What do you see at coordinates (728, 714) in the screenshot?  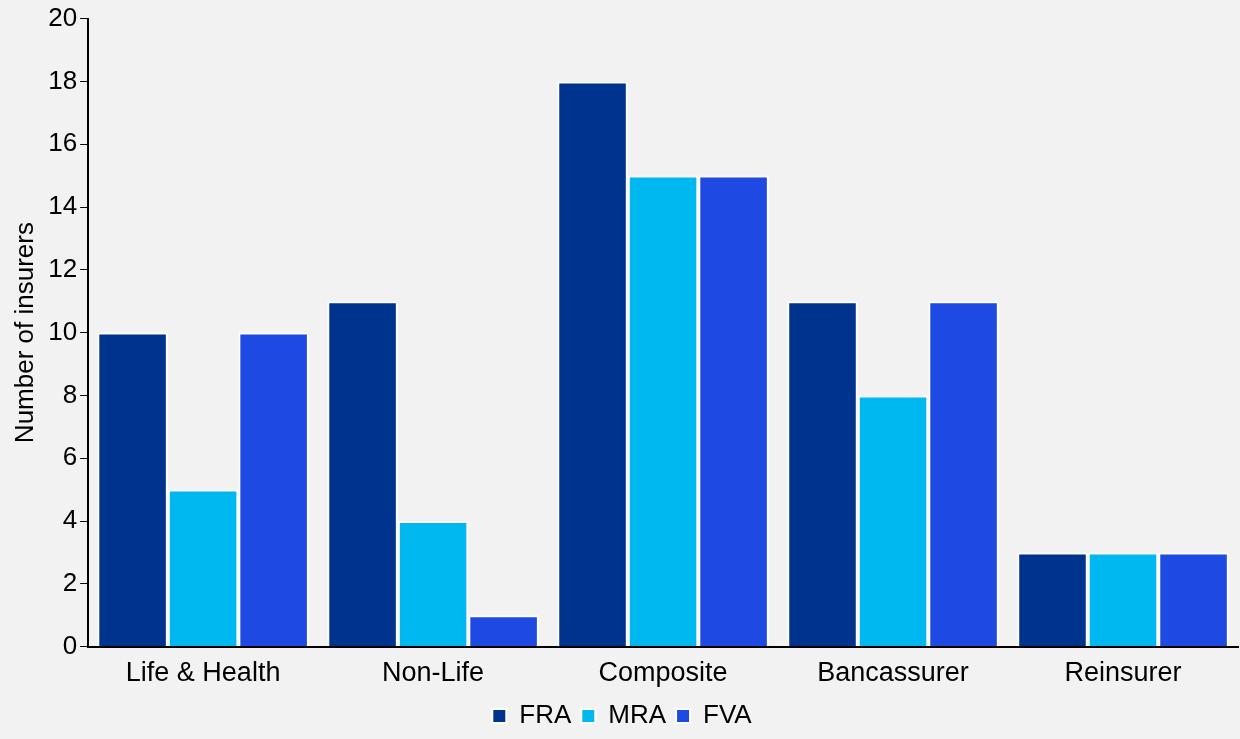 I see `legend-label: FVA` at bounding box center [728, 714].